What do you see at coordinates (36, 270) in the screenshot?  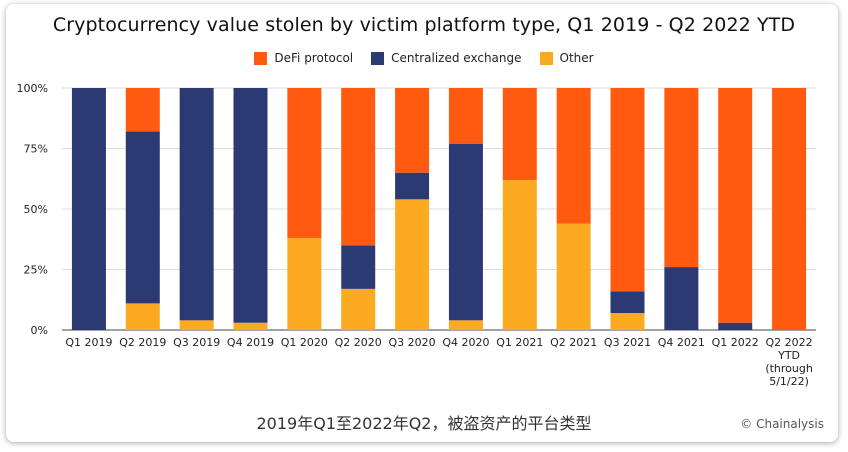 I see `y-tick-label: 25%` at bounding box center [36, 270].